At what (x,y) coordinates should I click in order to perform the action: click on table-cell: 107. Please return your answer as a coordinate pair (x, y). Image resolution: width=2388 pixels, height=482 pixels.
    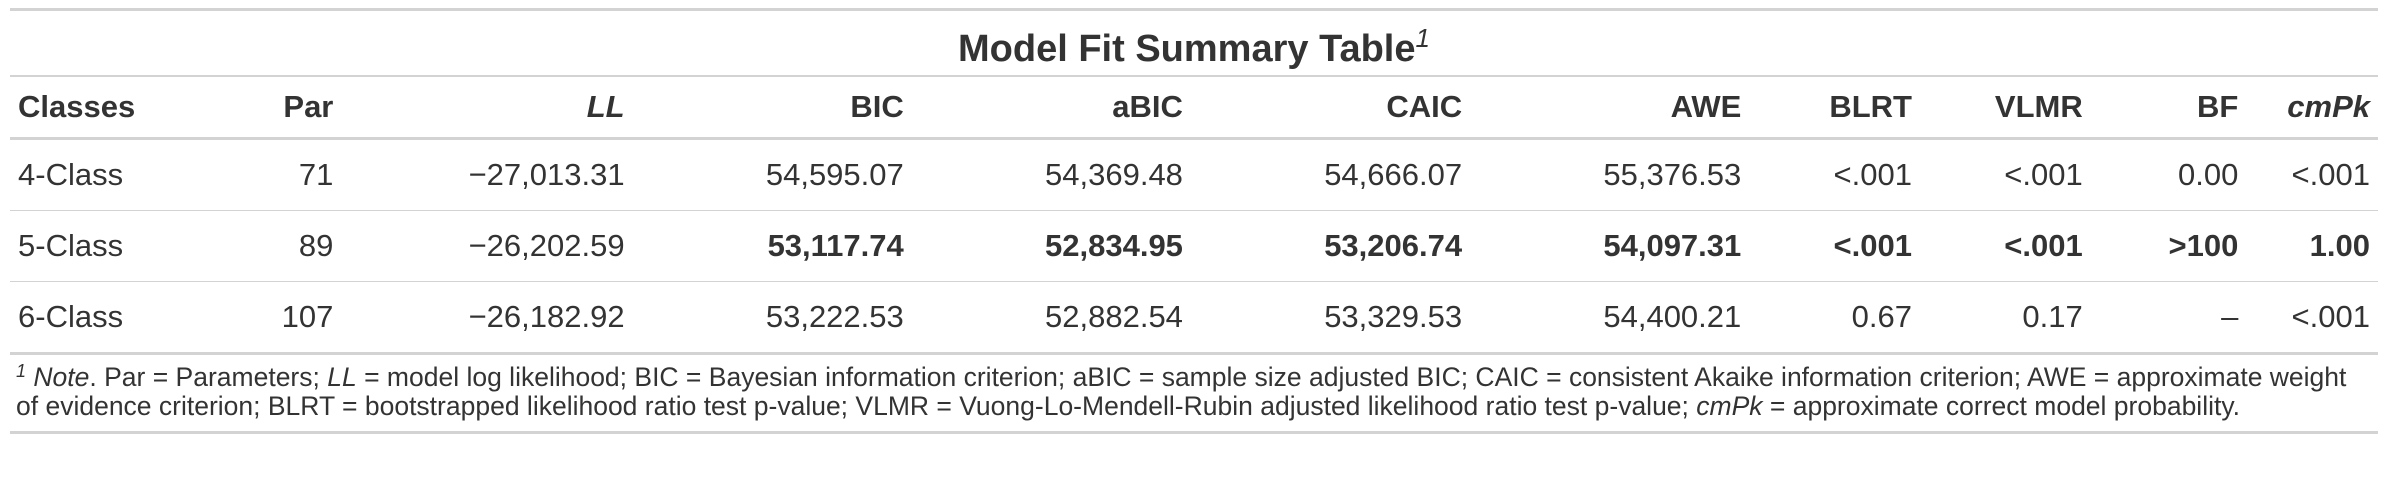
    Looking at the image, I should click on (271, 318).